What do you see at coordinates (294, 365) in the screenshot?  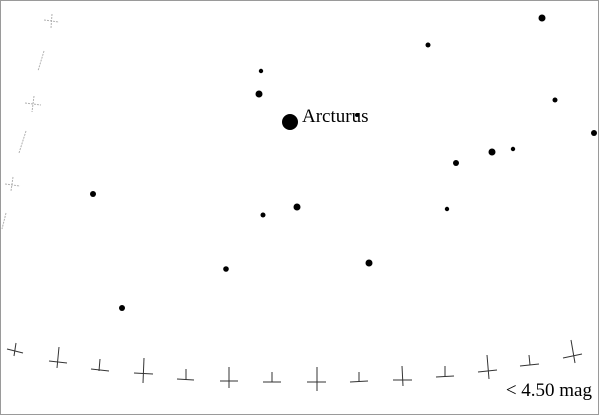 I see `horizon-grid-ticks` at bounding box center [294, 365].